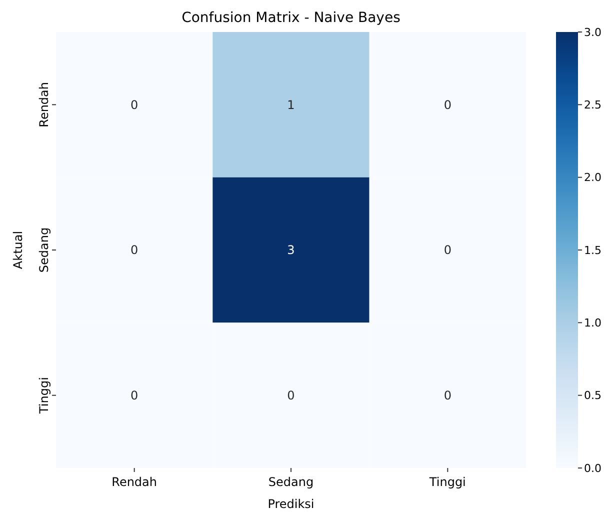 The height and width of the screenshot is (512, 608). What do you see at coordinates (291, 482) in the screenshot?
I see `x-tick-label: Sedang` at bounding box center [291, 482].